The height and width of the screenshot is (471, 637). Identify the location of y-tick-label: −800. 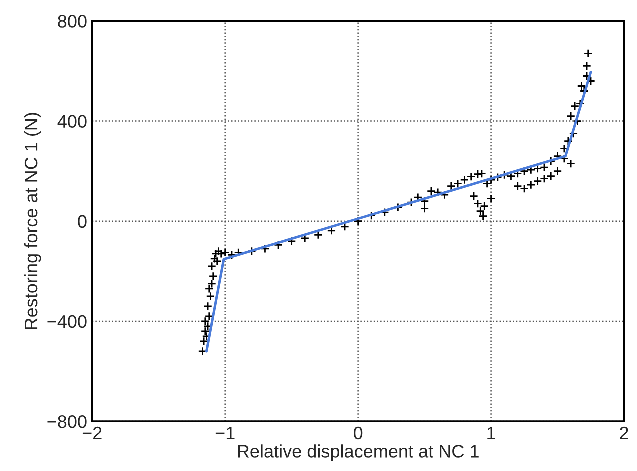
(67, 421).